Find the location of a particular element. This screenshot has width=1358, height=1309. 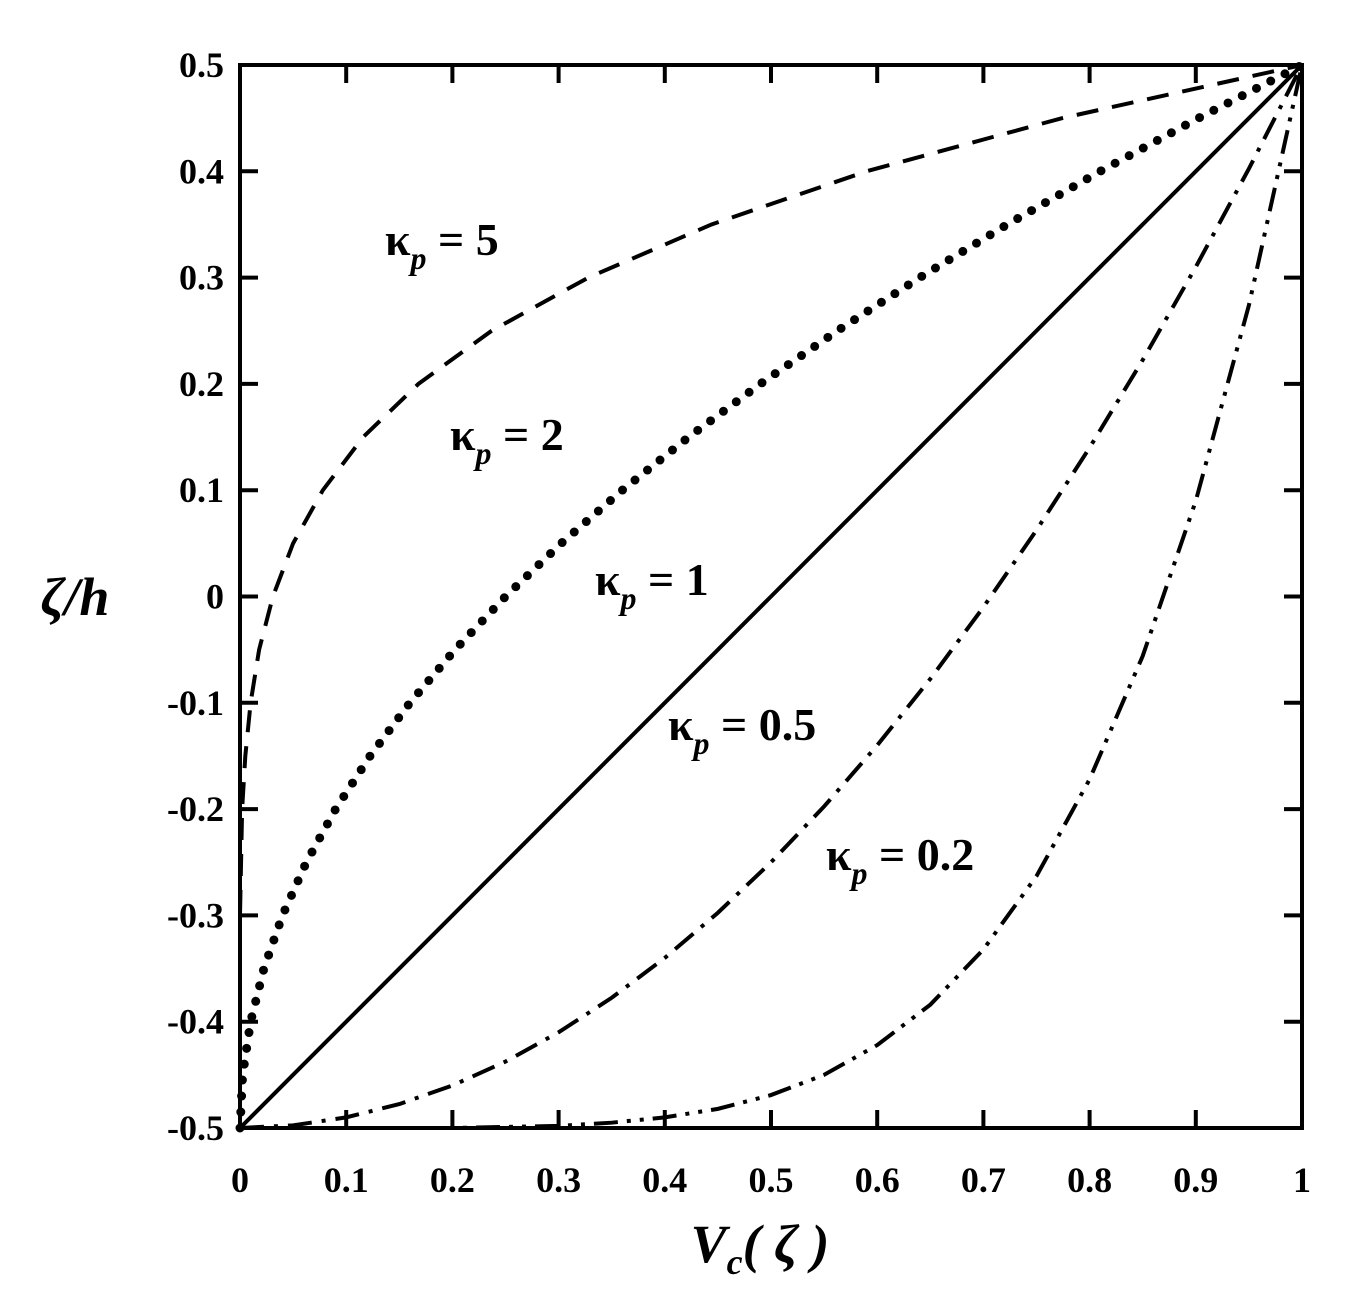

y-tick-label: -0.3 is located at coordinates (195, 915).